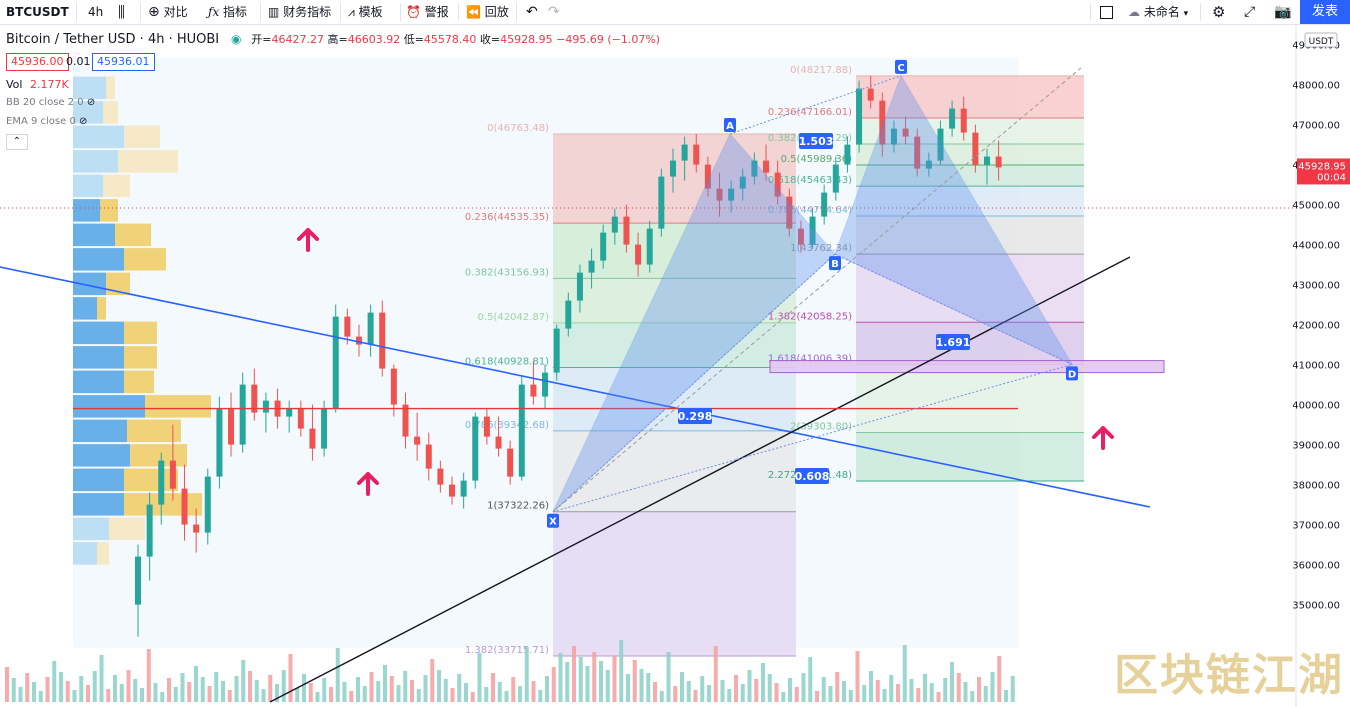 The height and width of the screenshot is (707, 1350). I want to click on pattern-point-label: X, so click(553, 522).